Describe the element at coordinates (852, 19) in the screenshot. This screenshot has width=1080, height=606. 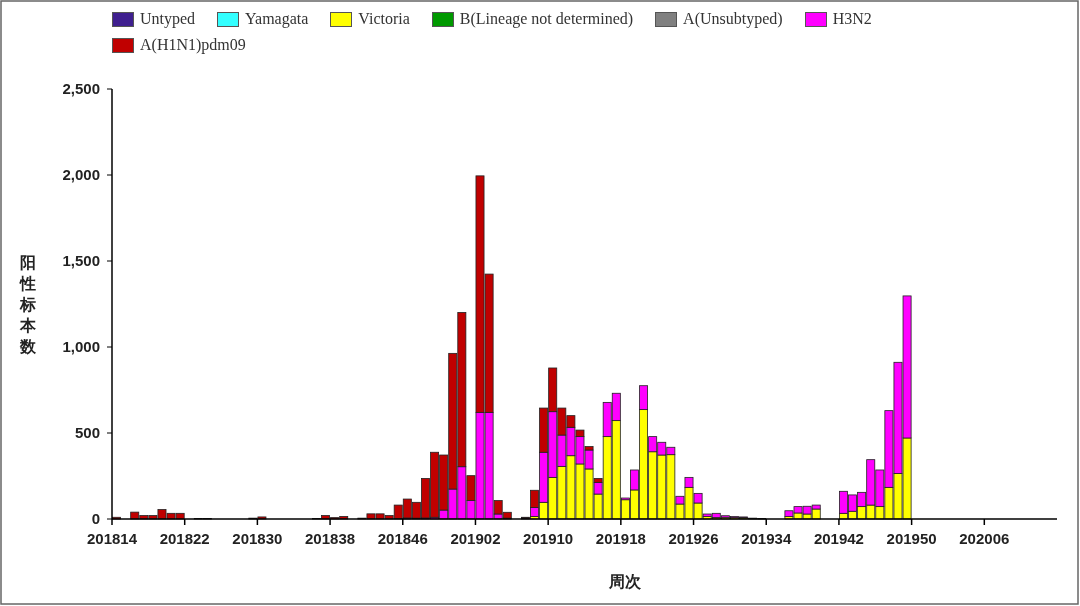
I see `legend-label: H3N2` at that location.